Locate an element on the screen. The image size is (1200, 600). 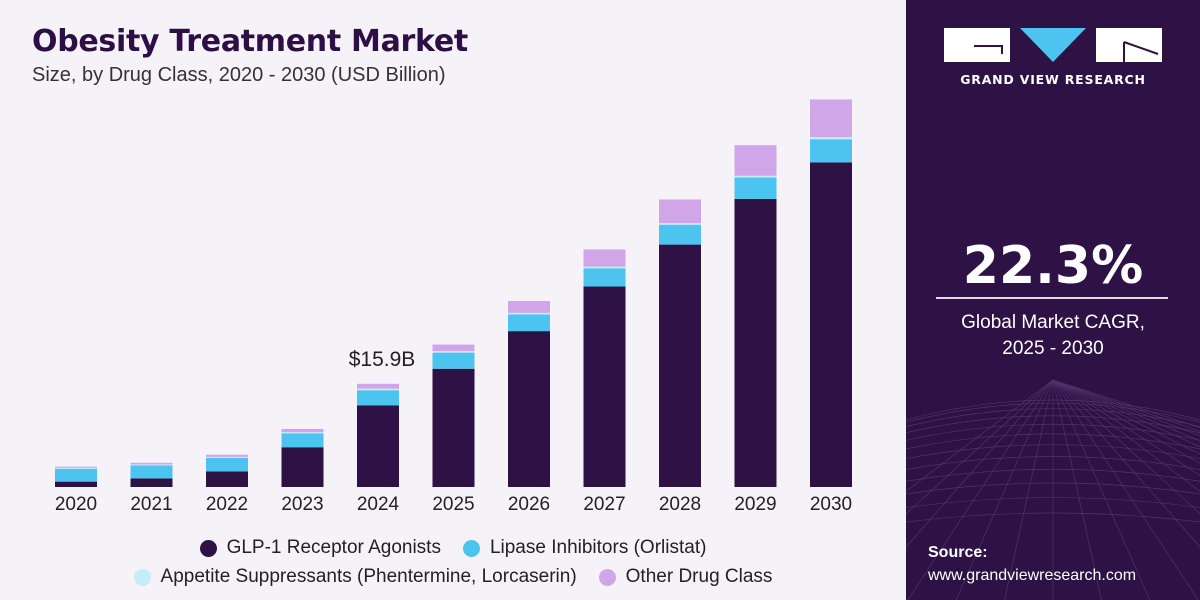
bar-2026-lipase-inhibitors-orlistat is located at coordinates (529, 323).